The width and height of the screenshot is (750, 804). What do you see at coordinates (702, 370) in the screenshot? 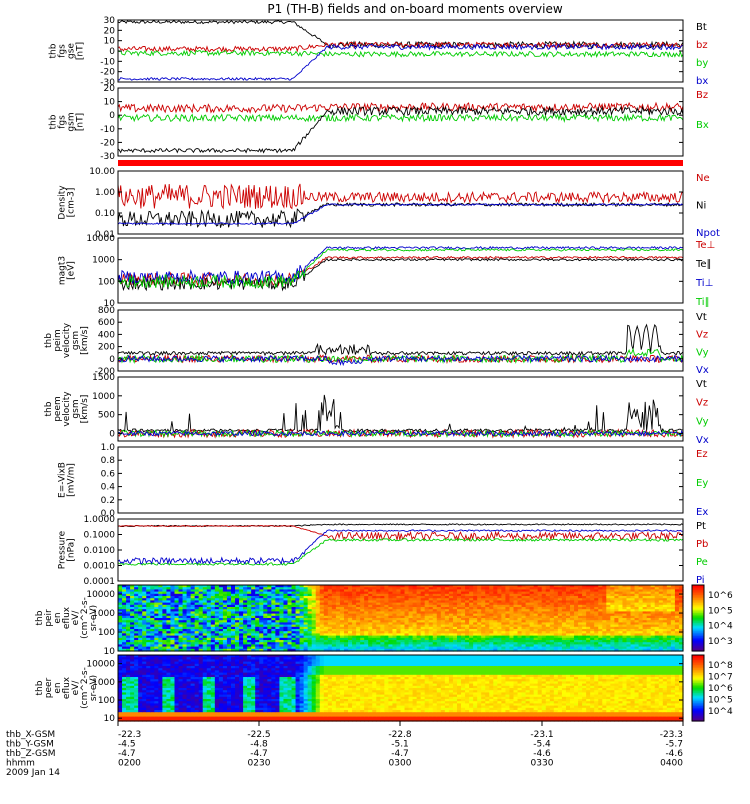
I see `legend-label: Vx` at bounding box center [702, 370].